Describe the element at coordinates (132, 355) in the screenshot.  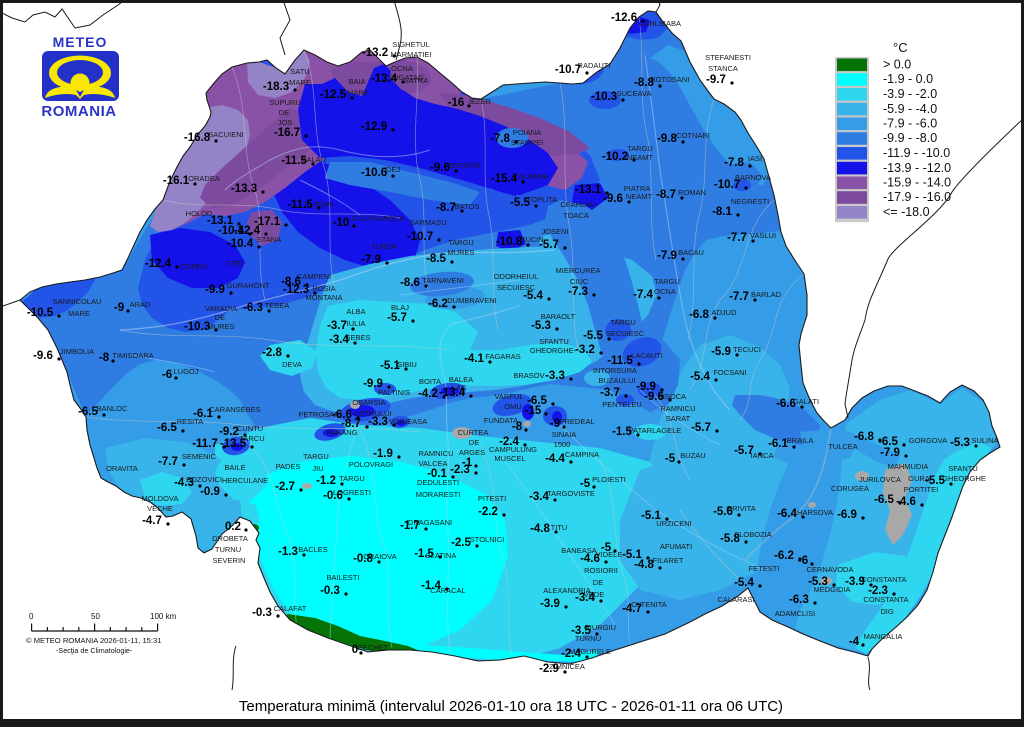
I see `svg-text: TIMISOARA` at that location.